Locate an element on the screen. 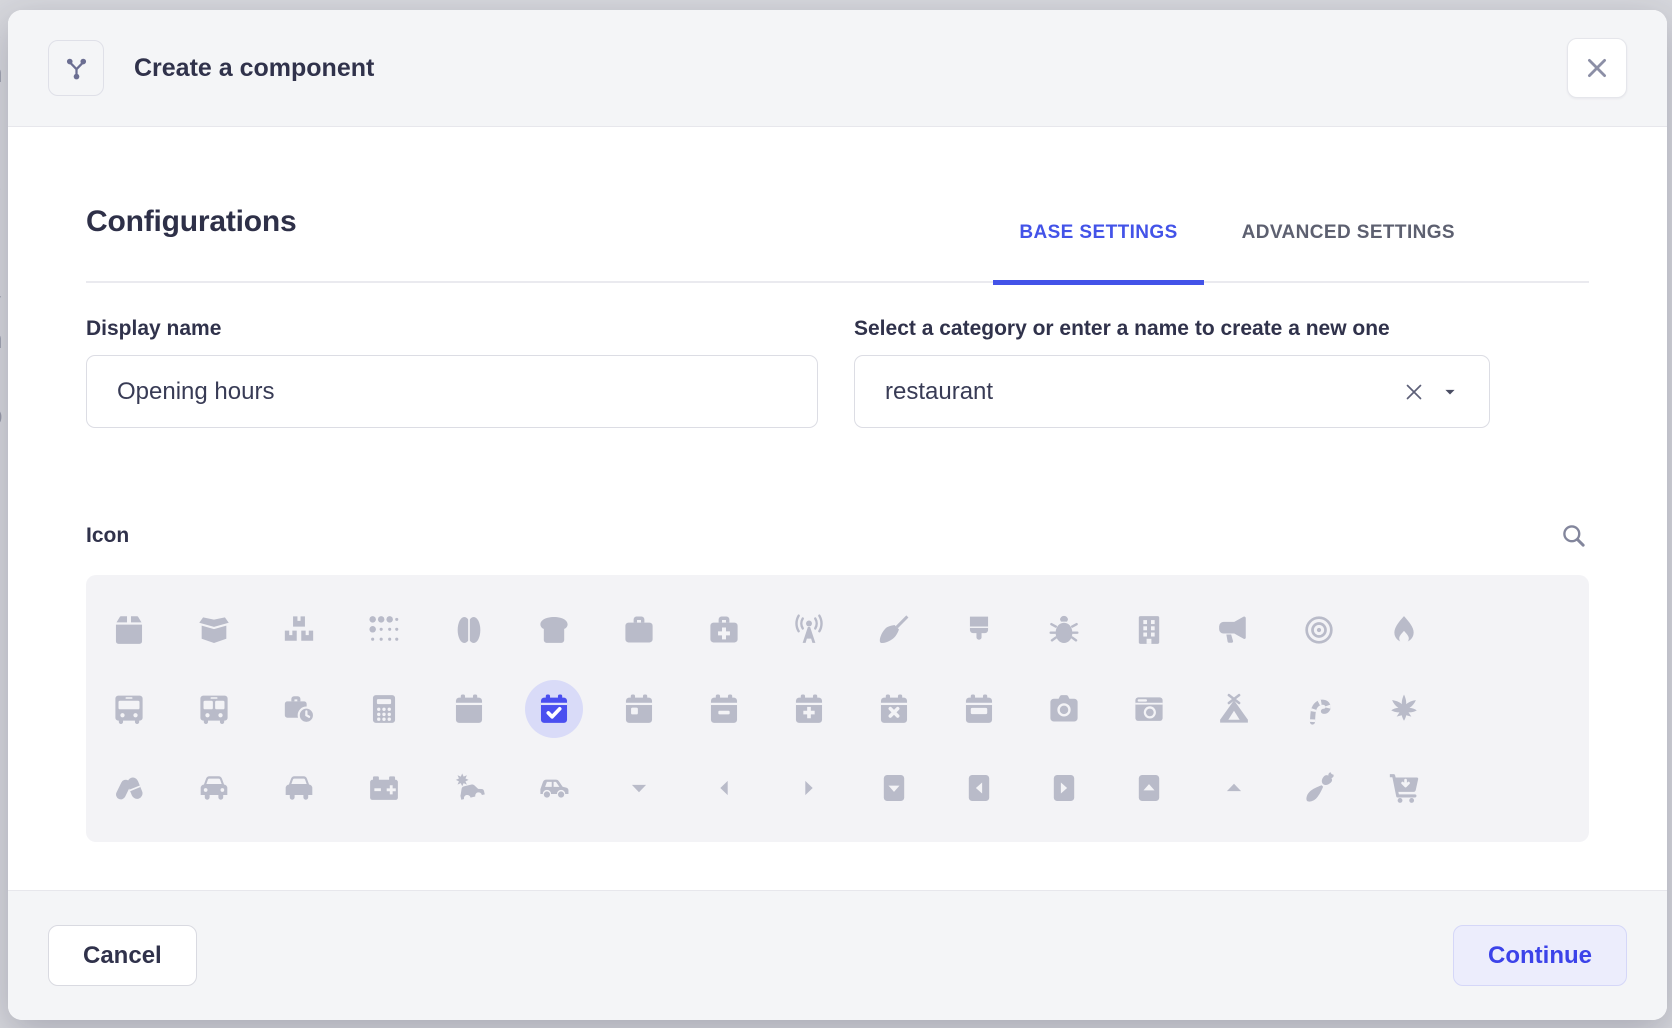 The height and width of the screenshot is (1028, 1672). tab-advanced-settings: ADVANCED SETTINGS is located at coordinates (1348, 232).